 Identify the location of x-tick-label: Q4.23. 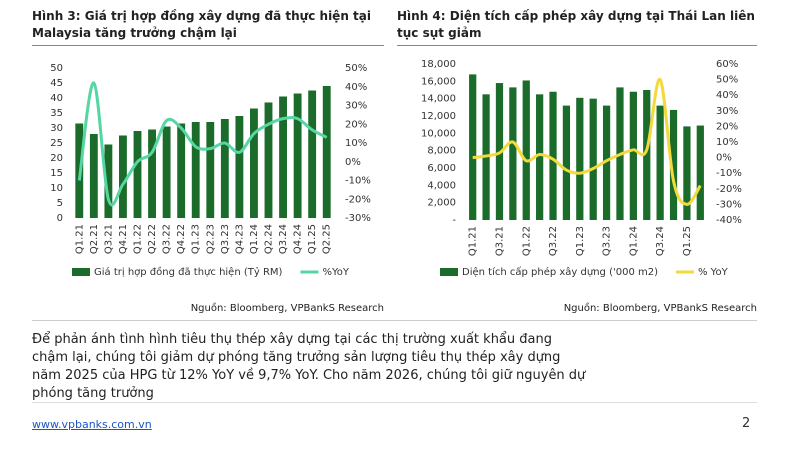
(239, 239).